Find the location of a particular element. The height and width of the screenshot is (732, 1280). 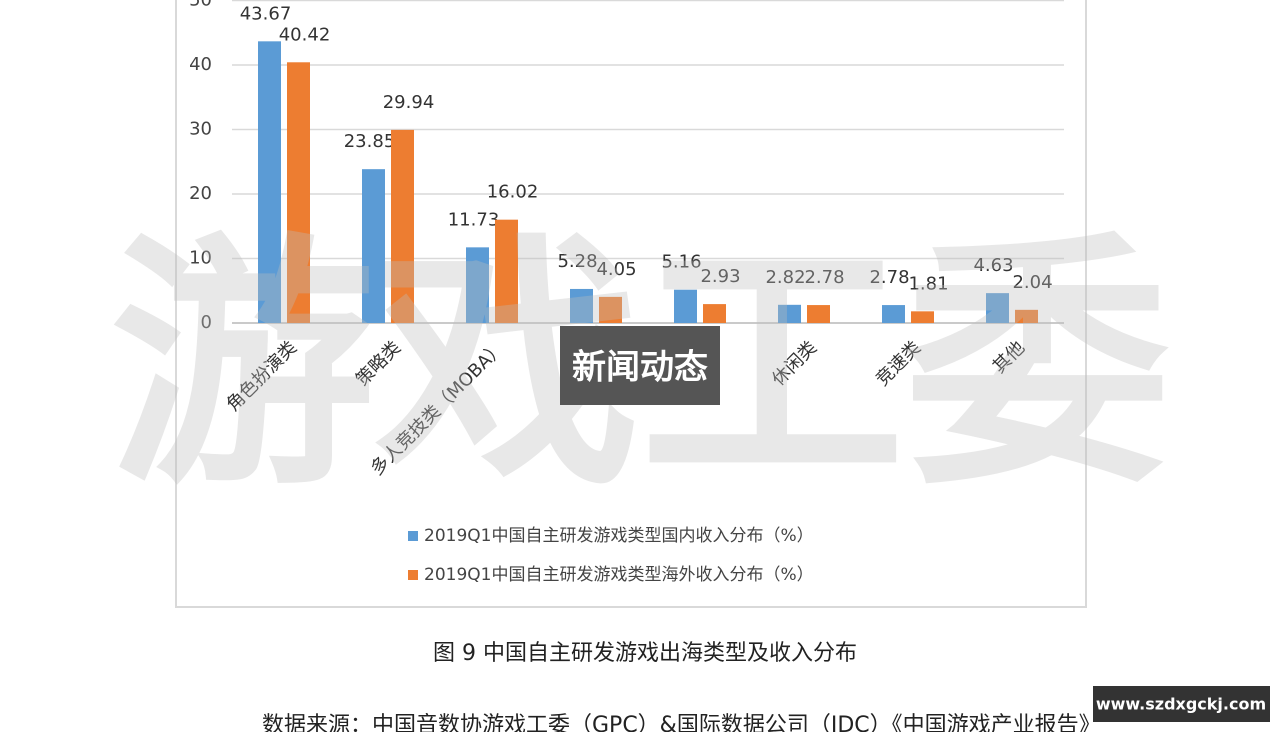

site-badge-box is located at coordinates (1181, 704).